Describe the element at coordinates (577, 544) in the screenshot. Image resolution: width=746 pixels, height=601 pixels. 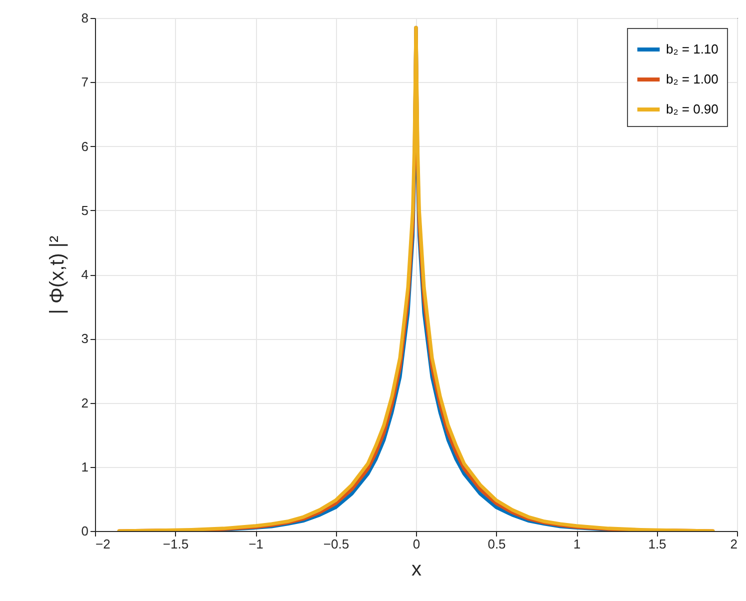
I see `x-tick-label: 1` at that location.